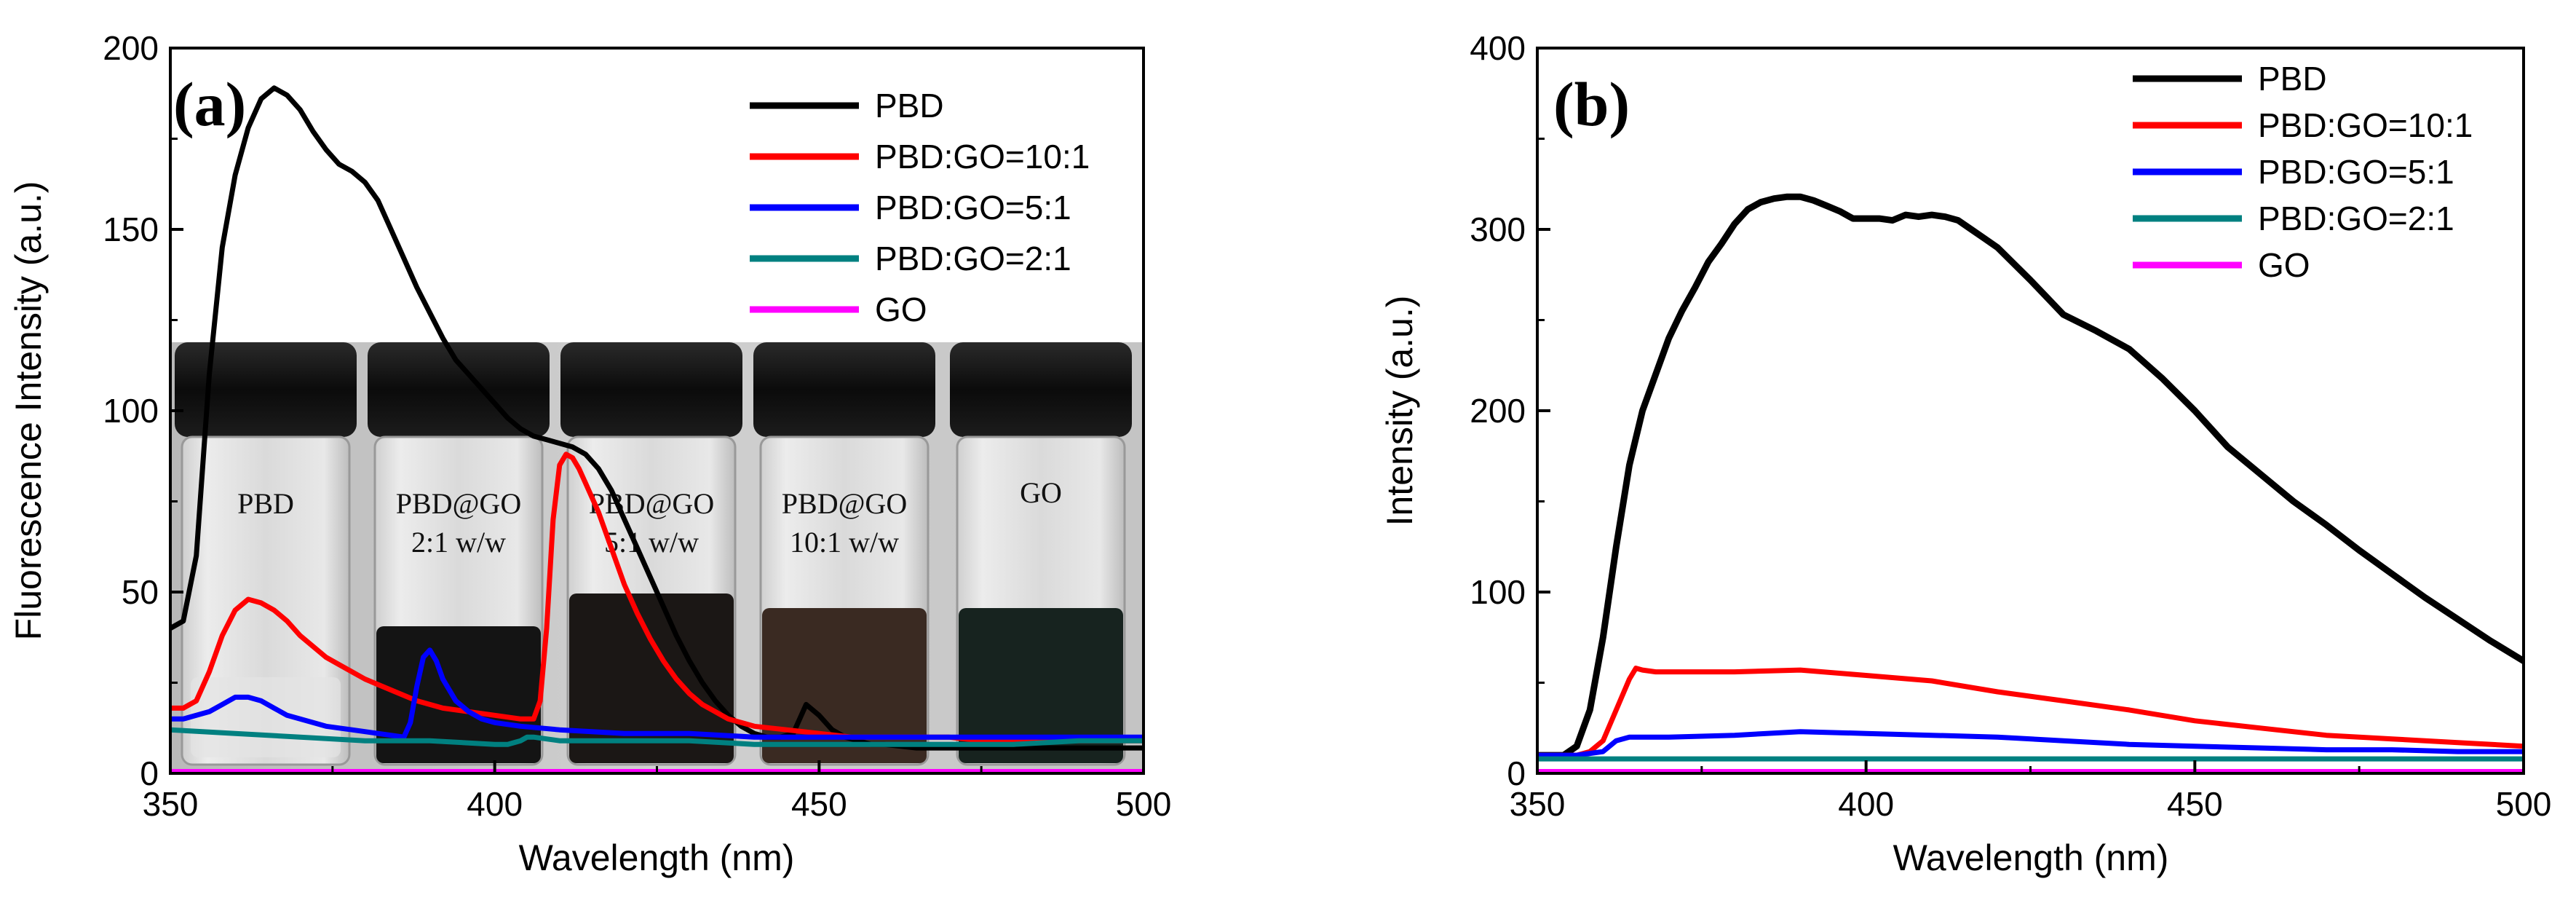  I want to click on y-tick-label-b-0: 0, so click(1516, 773).